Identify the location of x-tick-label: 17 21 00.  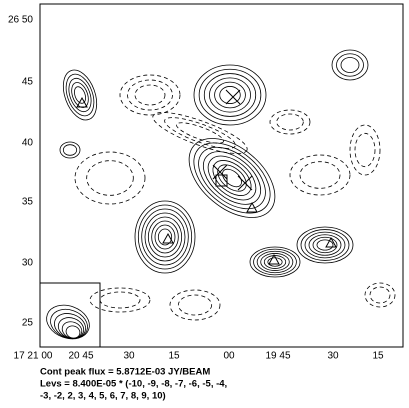
(33, 356).